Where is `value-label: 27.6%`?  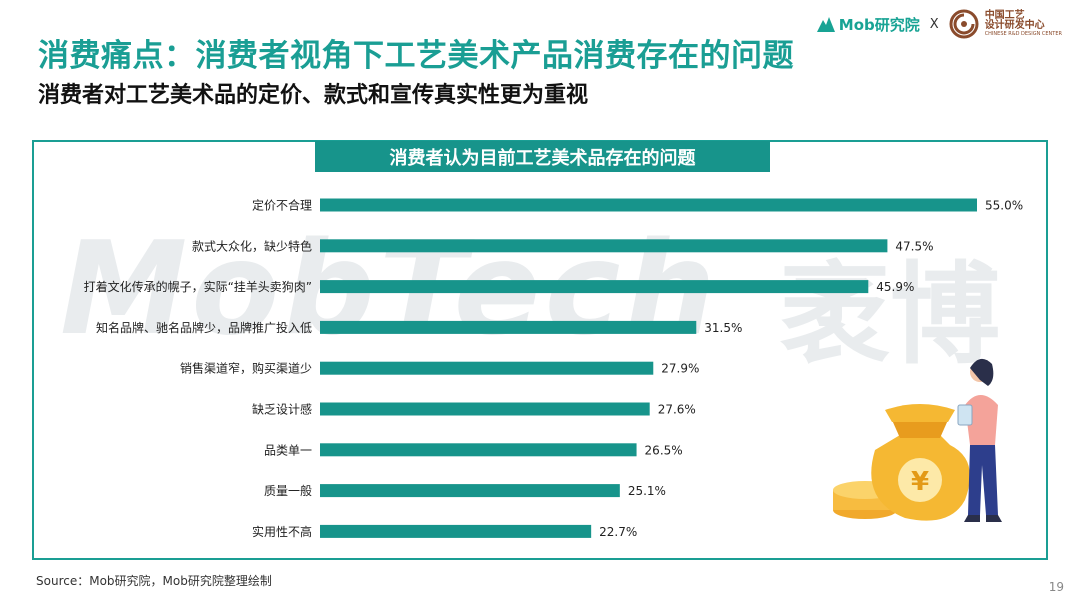
value-label: 27.6% is located at coordinates (677, 410).